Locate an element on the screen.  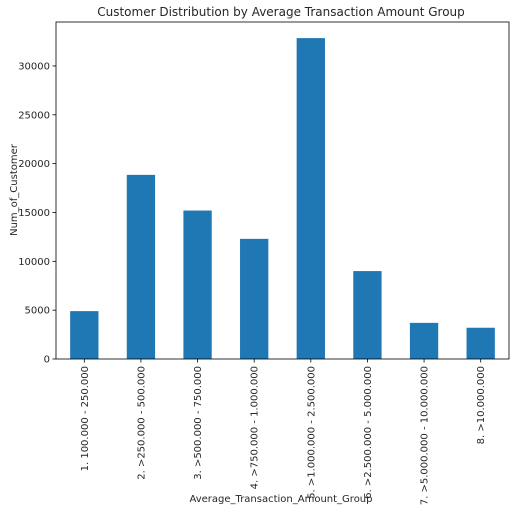
y-tick-label: 30000 is located at coordinates (34, 66).